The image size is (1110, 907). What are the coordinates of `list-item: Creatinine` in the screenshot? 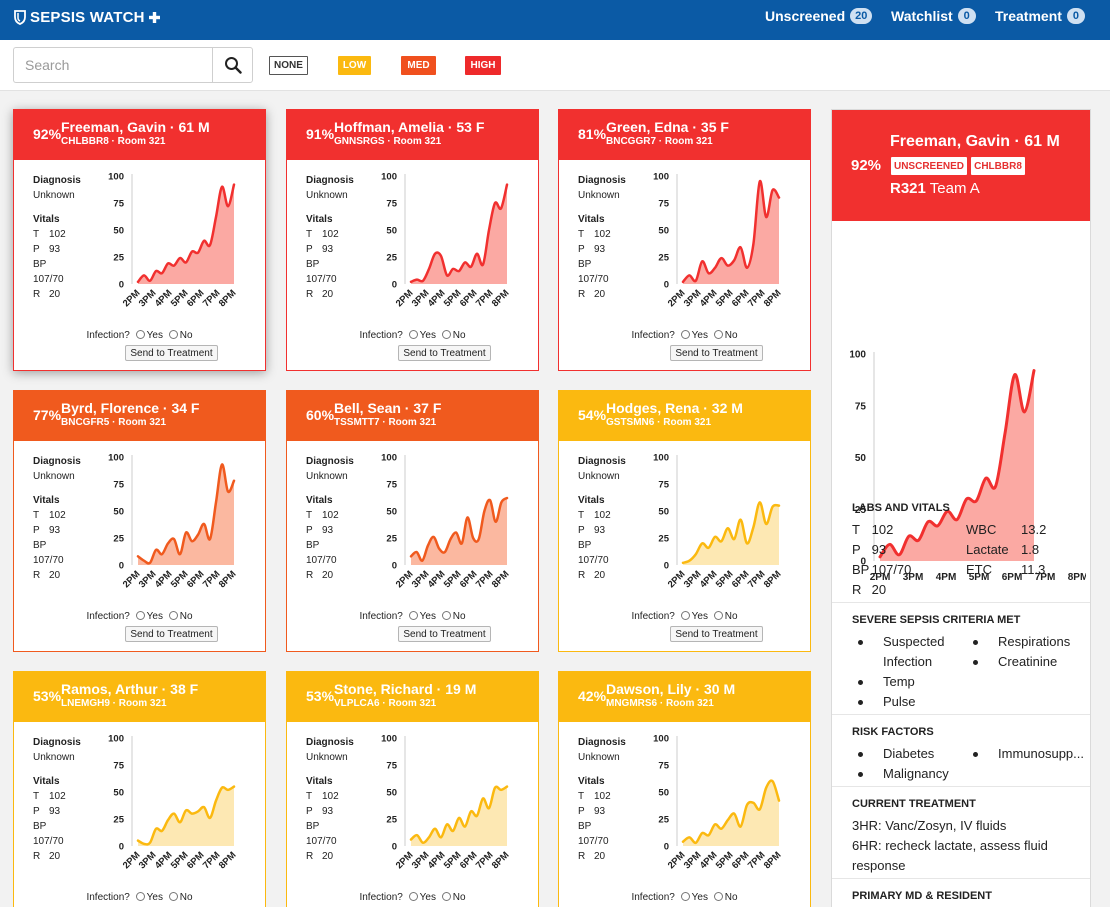 It's located at (1030, 662).